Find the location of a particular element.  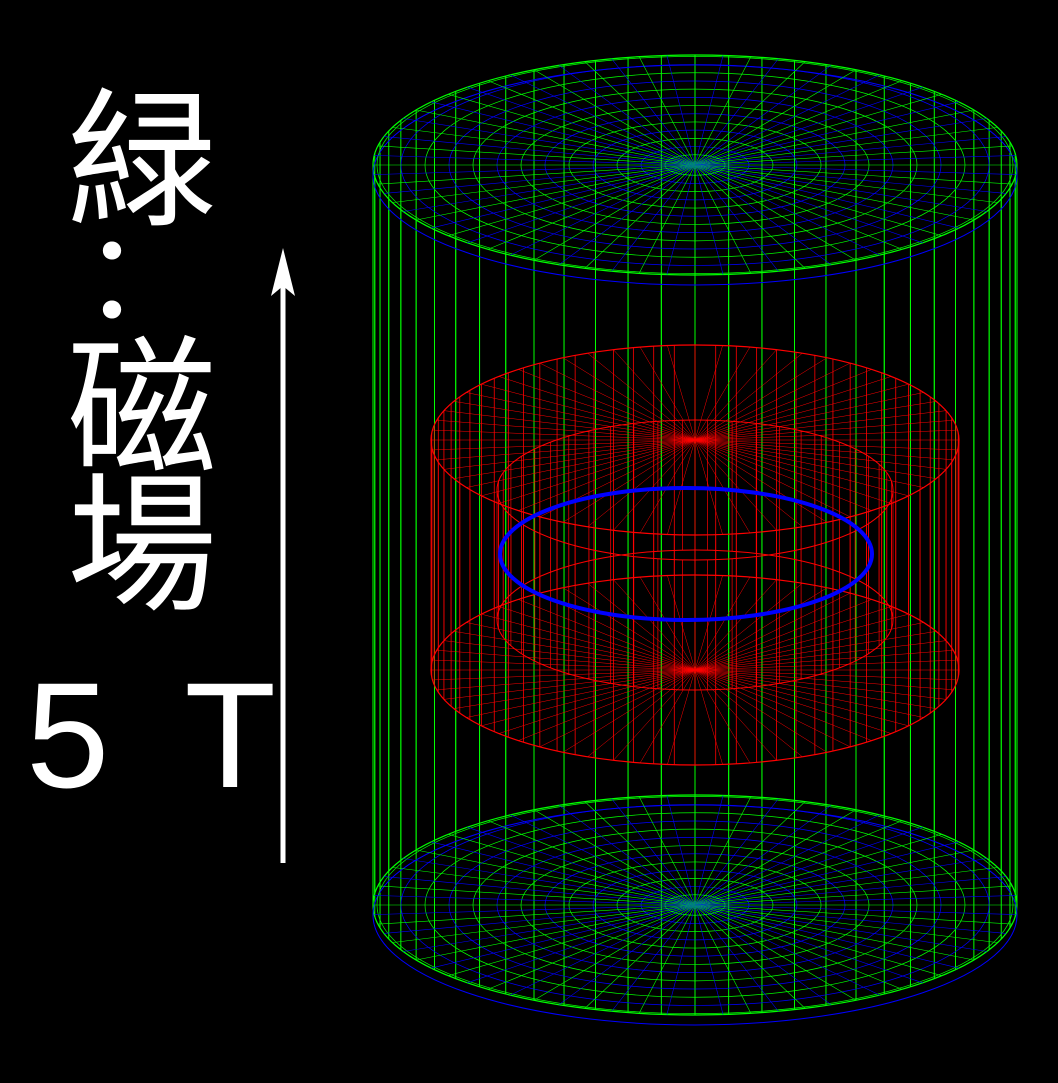

field-strength-value: 5 T is located at coordinates (160, 735).